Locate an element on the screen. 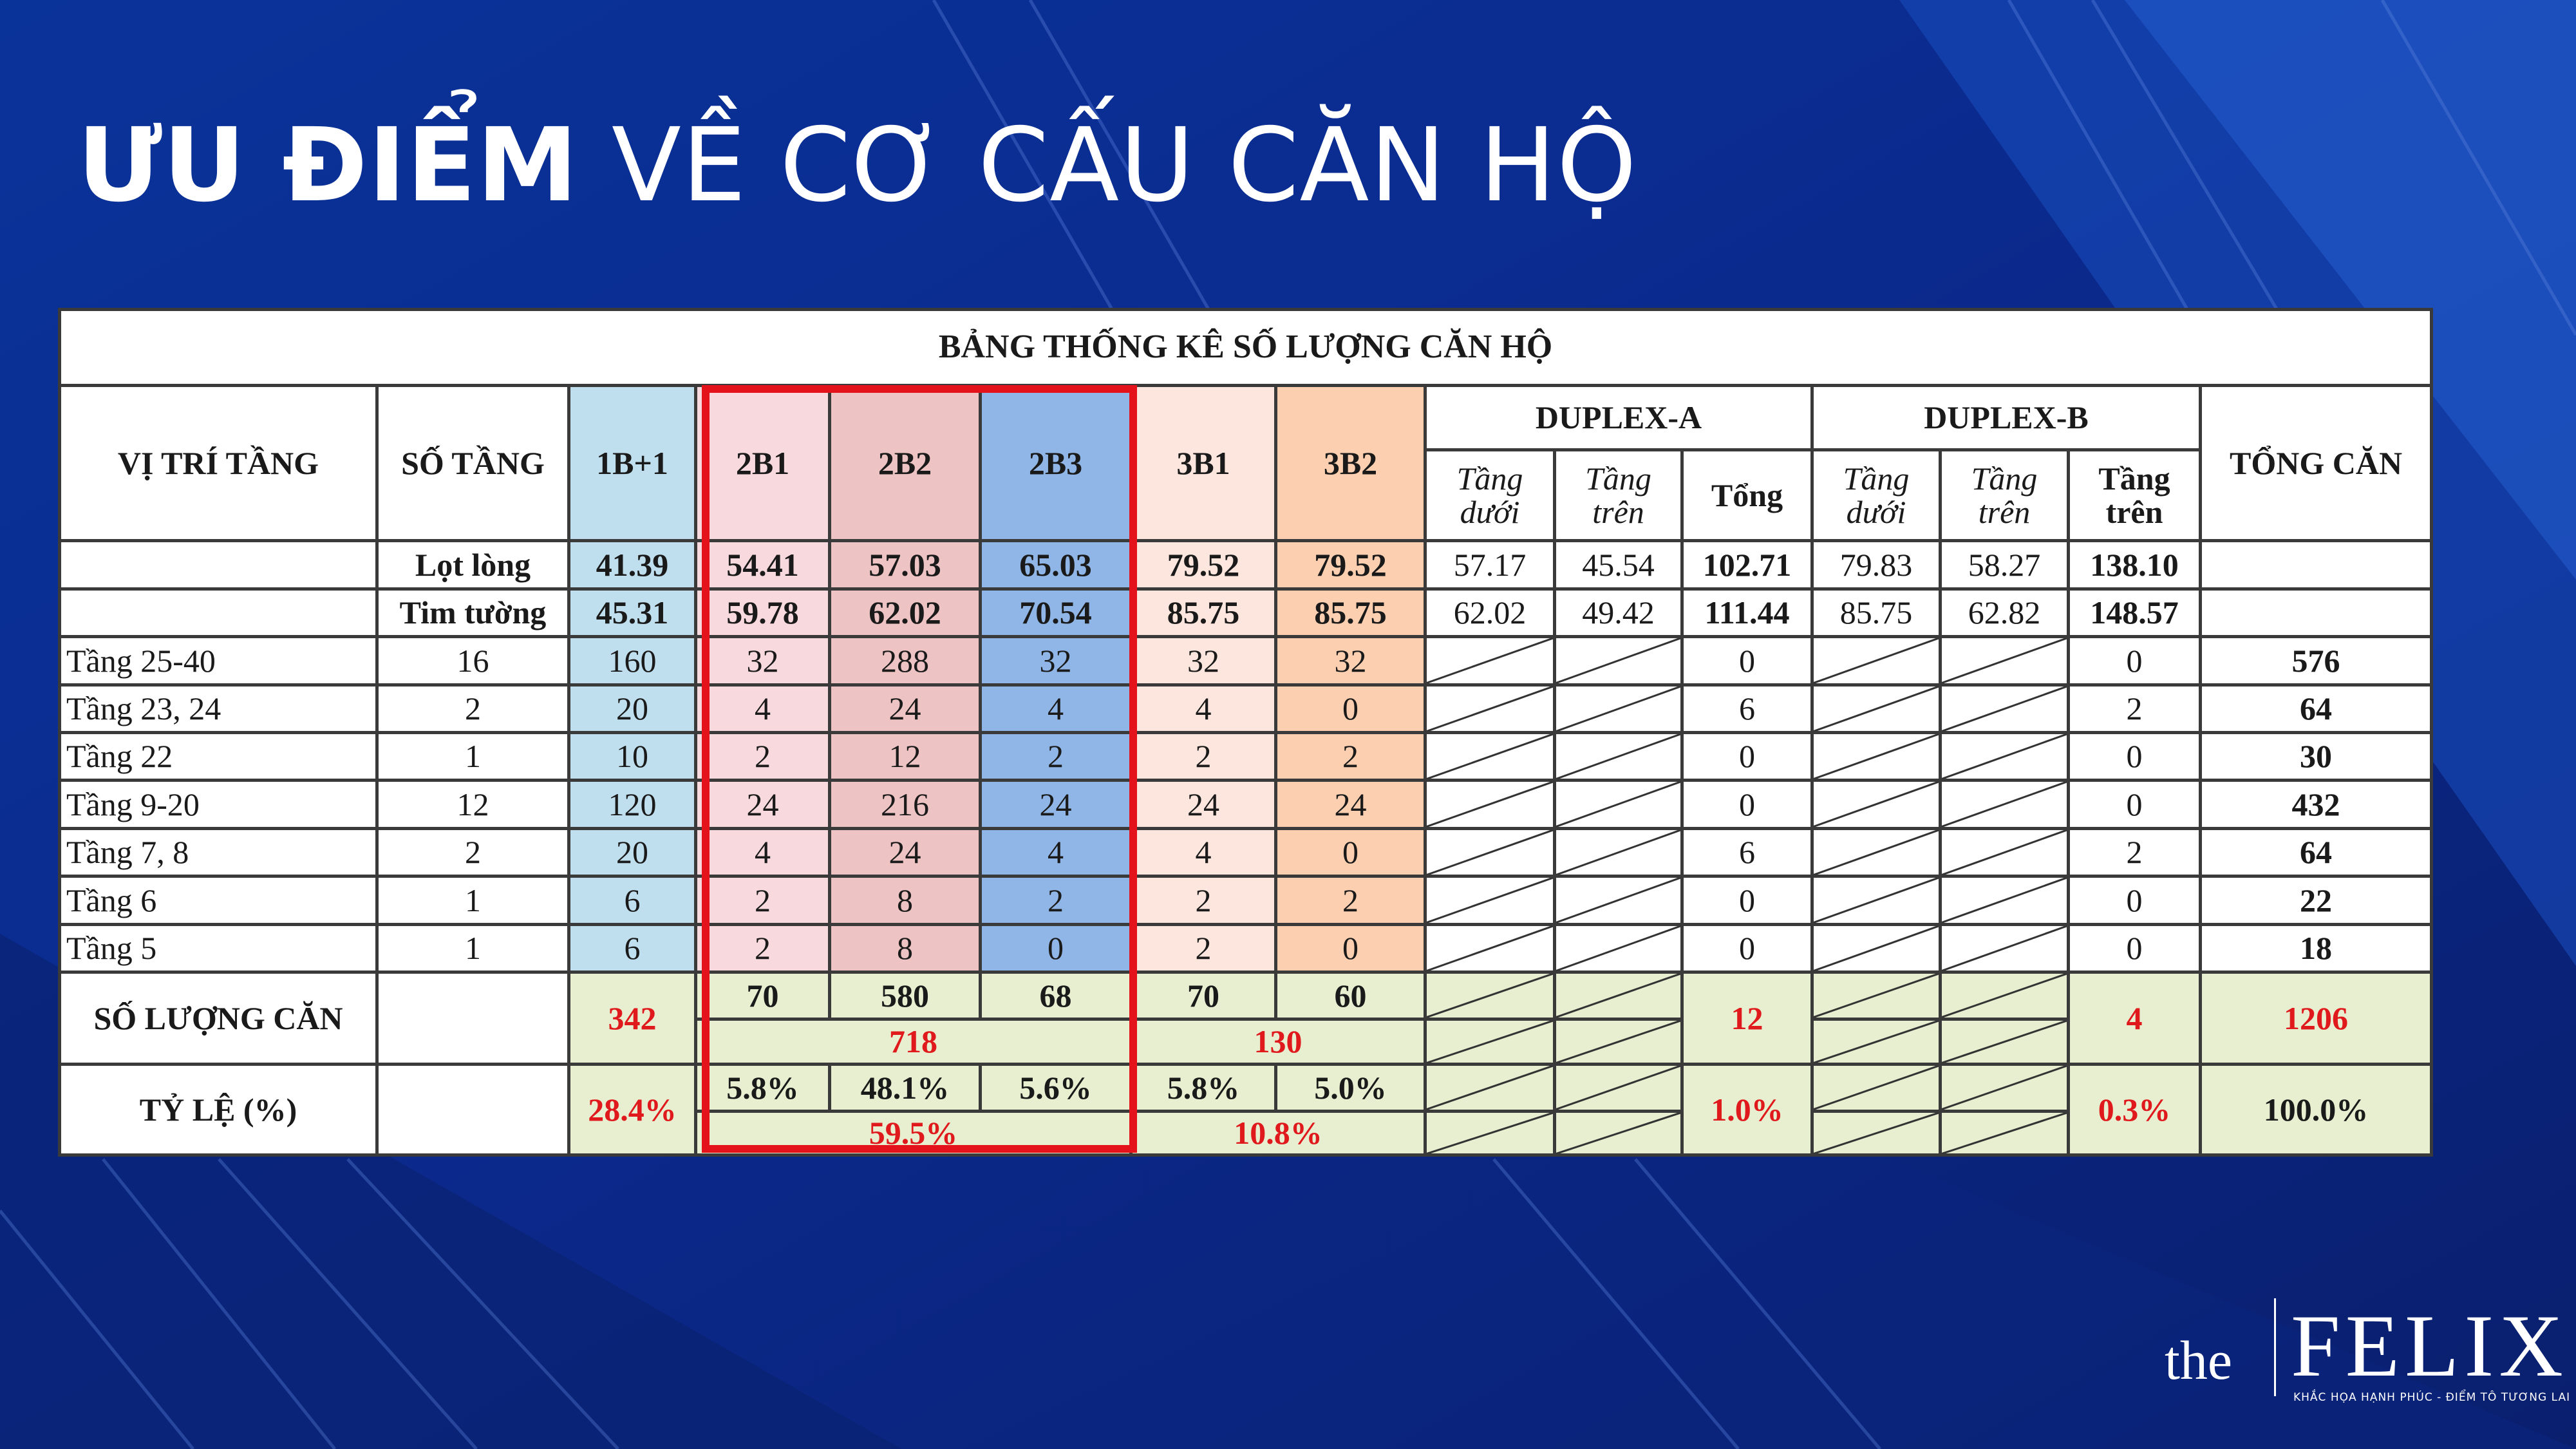 Image resolution: width=2576 pixels, height=1449 pixels. floor-row: Tầng 22 1 10 2 12 2 2 2 0 0 30 is located at coordinates (1246, 756).